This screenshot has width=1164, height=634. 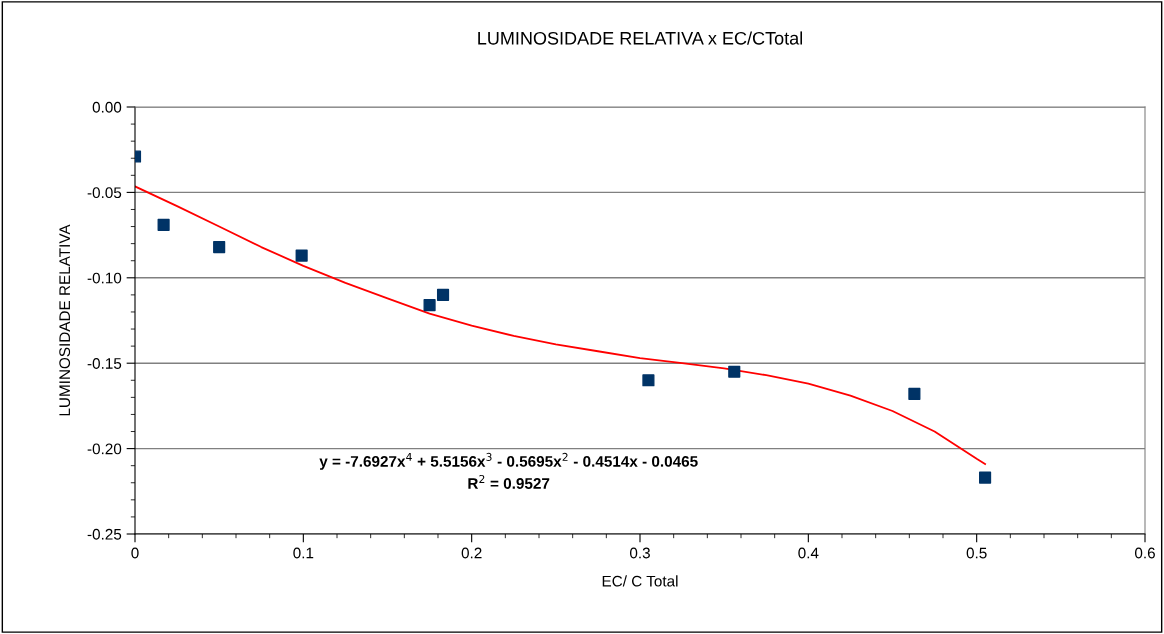 What do you see at coordinates (508, 461) in the screenshot?
I see `annotation: y = -7.6927x$^{4}$ + 5.5156x$^{3}$ - 0.5695x$^{2}$ - 0.4514x - 0.0465` at bounding box center [508, 461].